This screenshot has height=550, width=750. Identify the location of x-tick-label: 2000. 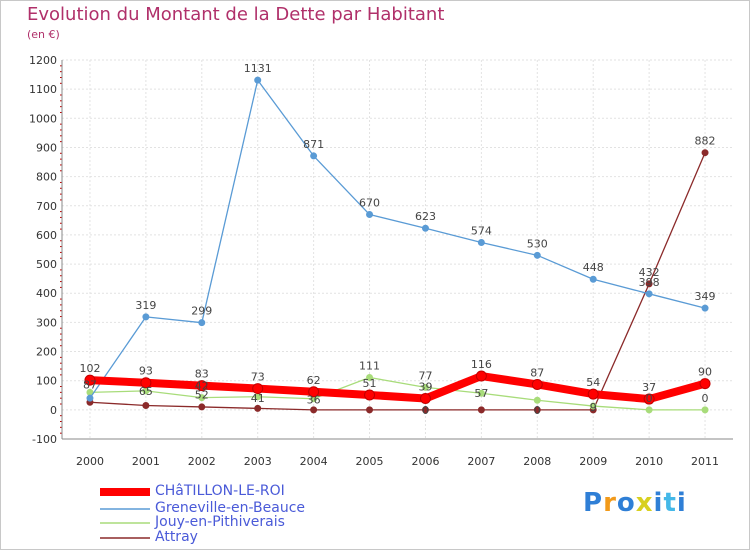
(90, 461).